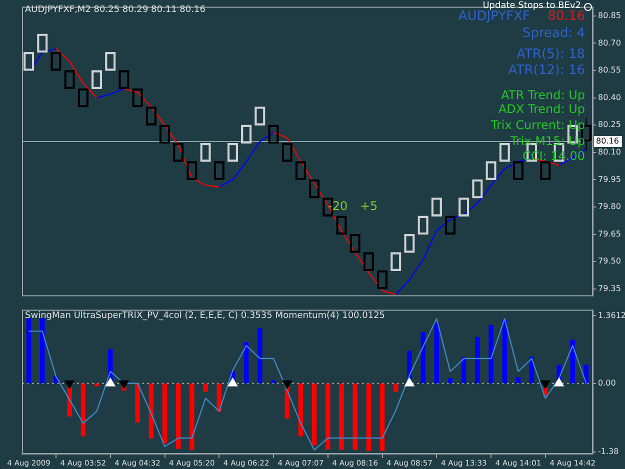  I want to click on chart-title: AUDJPYFXF,M2 80.25 80.29 80.11 80.16, so click(115, 10).